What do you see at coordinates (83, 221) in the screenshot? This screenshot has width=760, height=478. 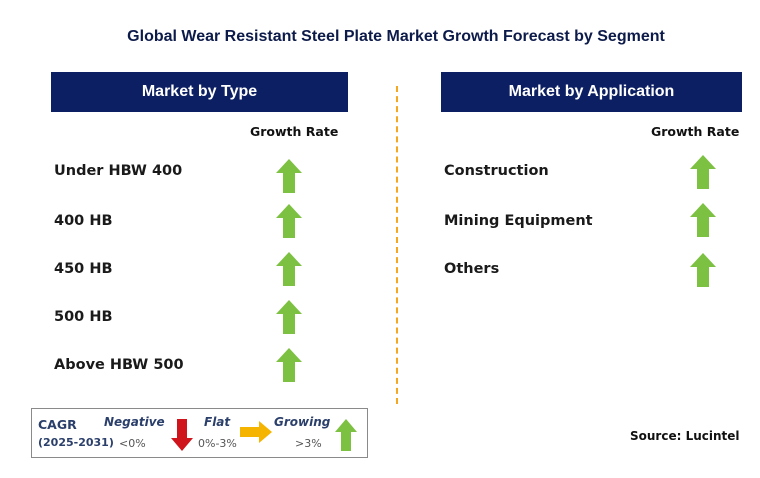 I see `type-row-label: 400 HB` at bounding box center [83, 221].